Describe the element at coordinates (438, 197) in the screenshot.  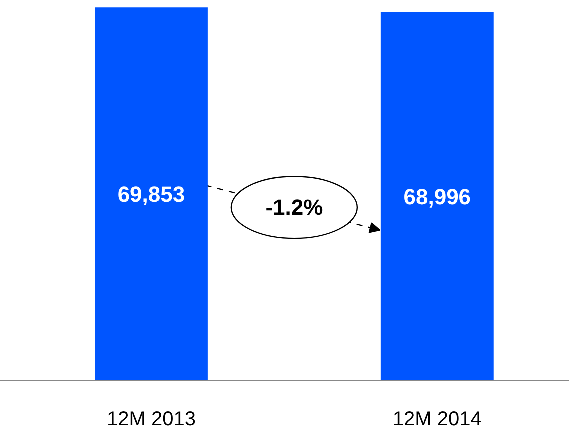
I see `data-label: 68,996` at that location.